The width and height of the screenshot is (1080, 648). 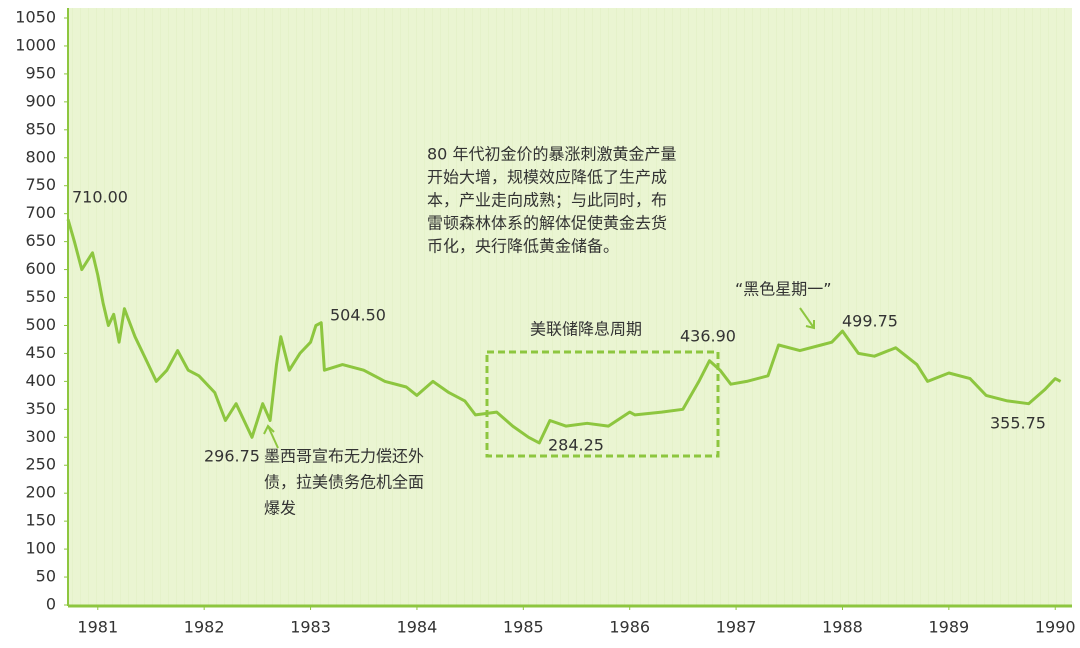 What do you see at coordinates (97, 627) in the screenshot?
I see `x-tick-label: 1981` at bounding box center [97, 627].